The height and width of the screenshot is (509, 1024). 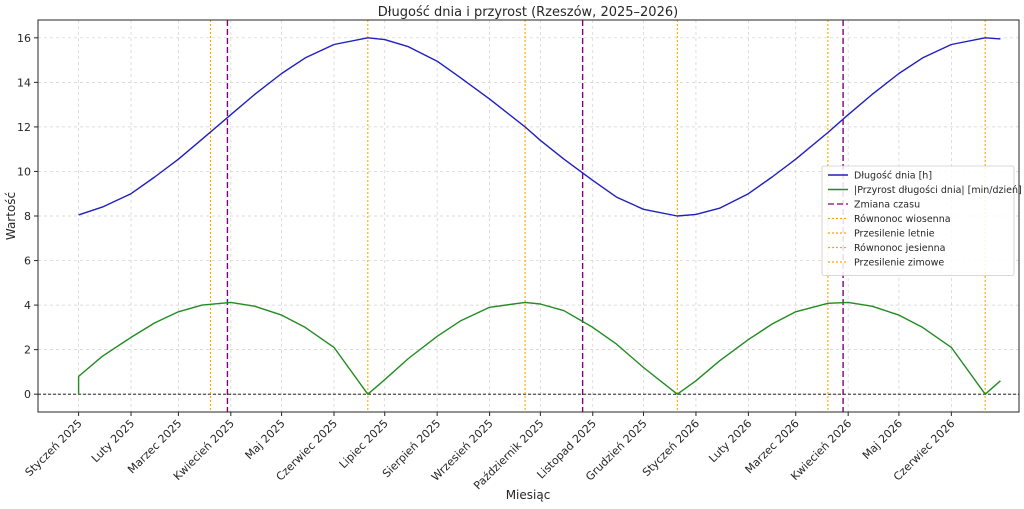 I want to click on legend-label: Równonoc jesienna, so click(x=899, y=248).